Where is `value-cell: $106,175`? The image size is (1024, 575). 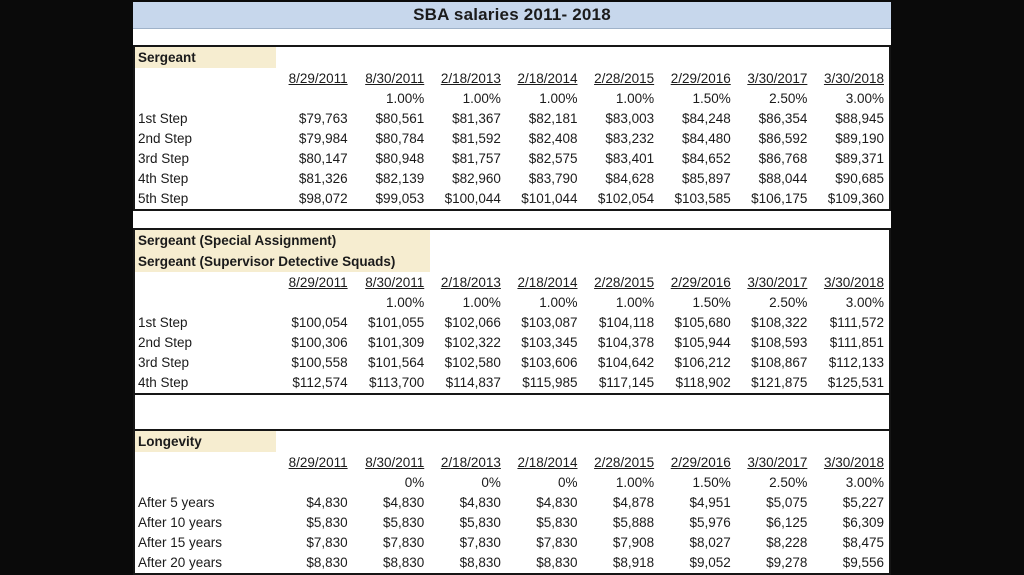
value-cell: $106,175 is located at coordinates (779, 199).